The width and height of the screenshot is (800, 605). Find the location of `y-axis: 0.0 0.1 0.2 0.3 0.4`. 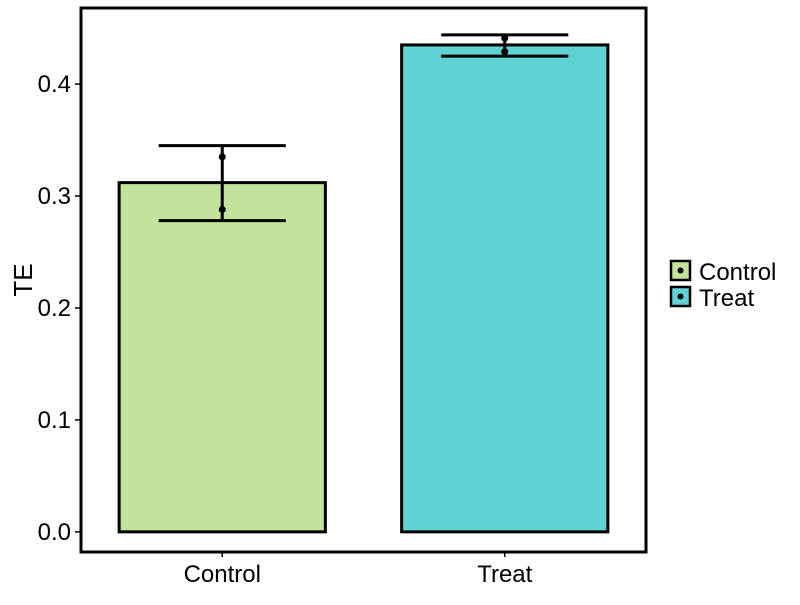

y-axis: 0.0 0.1 0.2 0.3 0.4 is located at coordinates (59, 308).